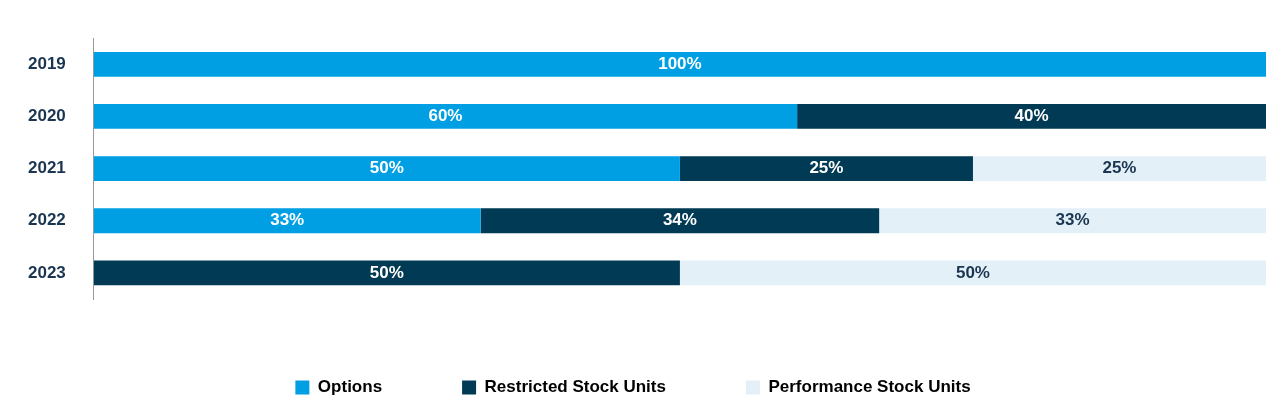 The height and width of the screenshot is (406, 1266). What do you see at coordinates (869, 387) in the screenshot?
I see `legend-label: Performance Stock Units` at bounding box center [869, 387].